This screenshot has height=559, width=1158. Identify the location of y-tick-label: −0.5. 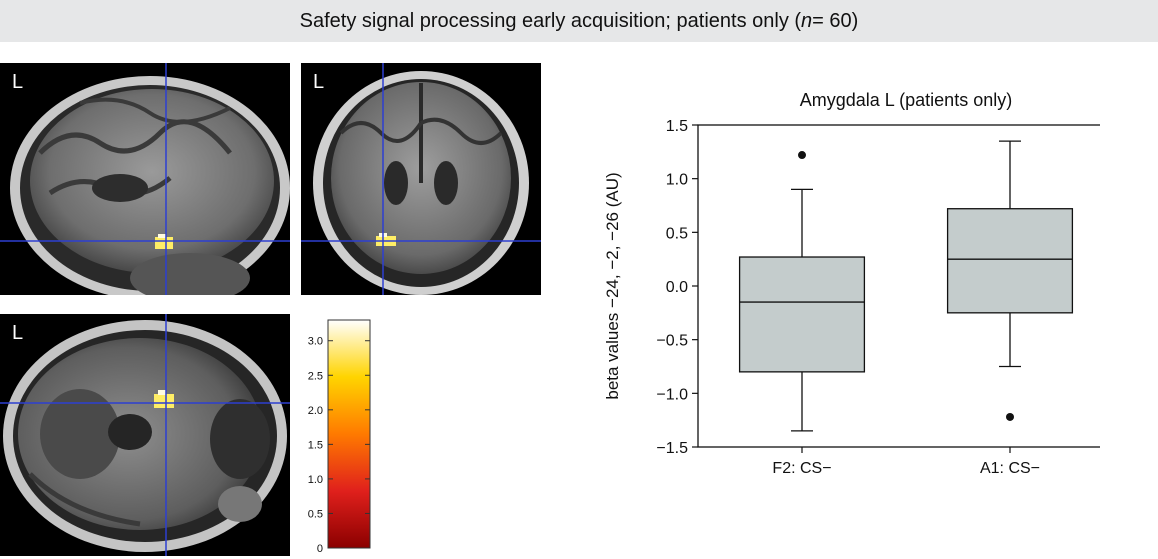
(672, 341).